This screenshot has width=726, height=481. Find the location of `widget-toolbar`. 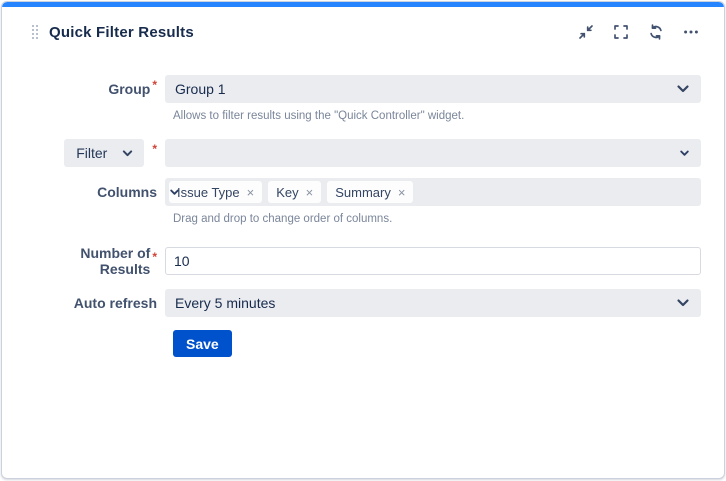

widget-toolbar is located at coordinates (638, 32).